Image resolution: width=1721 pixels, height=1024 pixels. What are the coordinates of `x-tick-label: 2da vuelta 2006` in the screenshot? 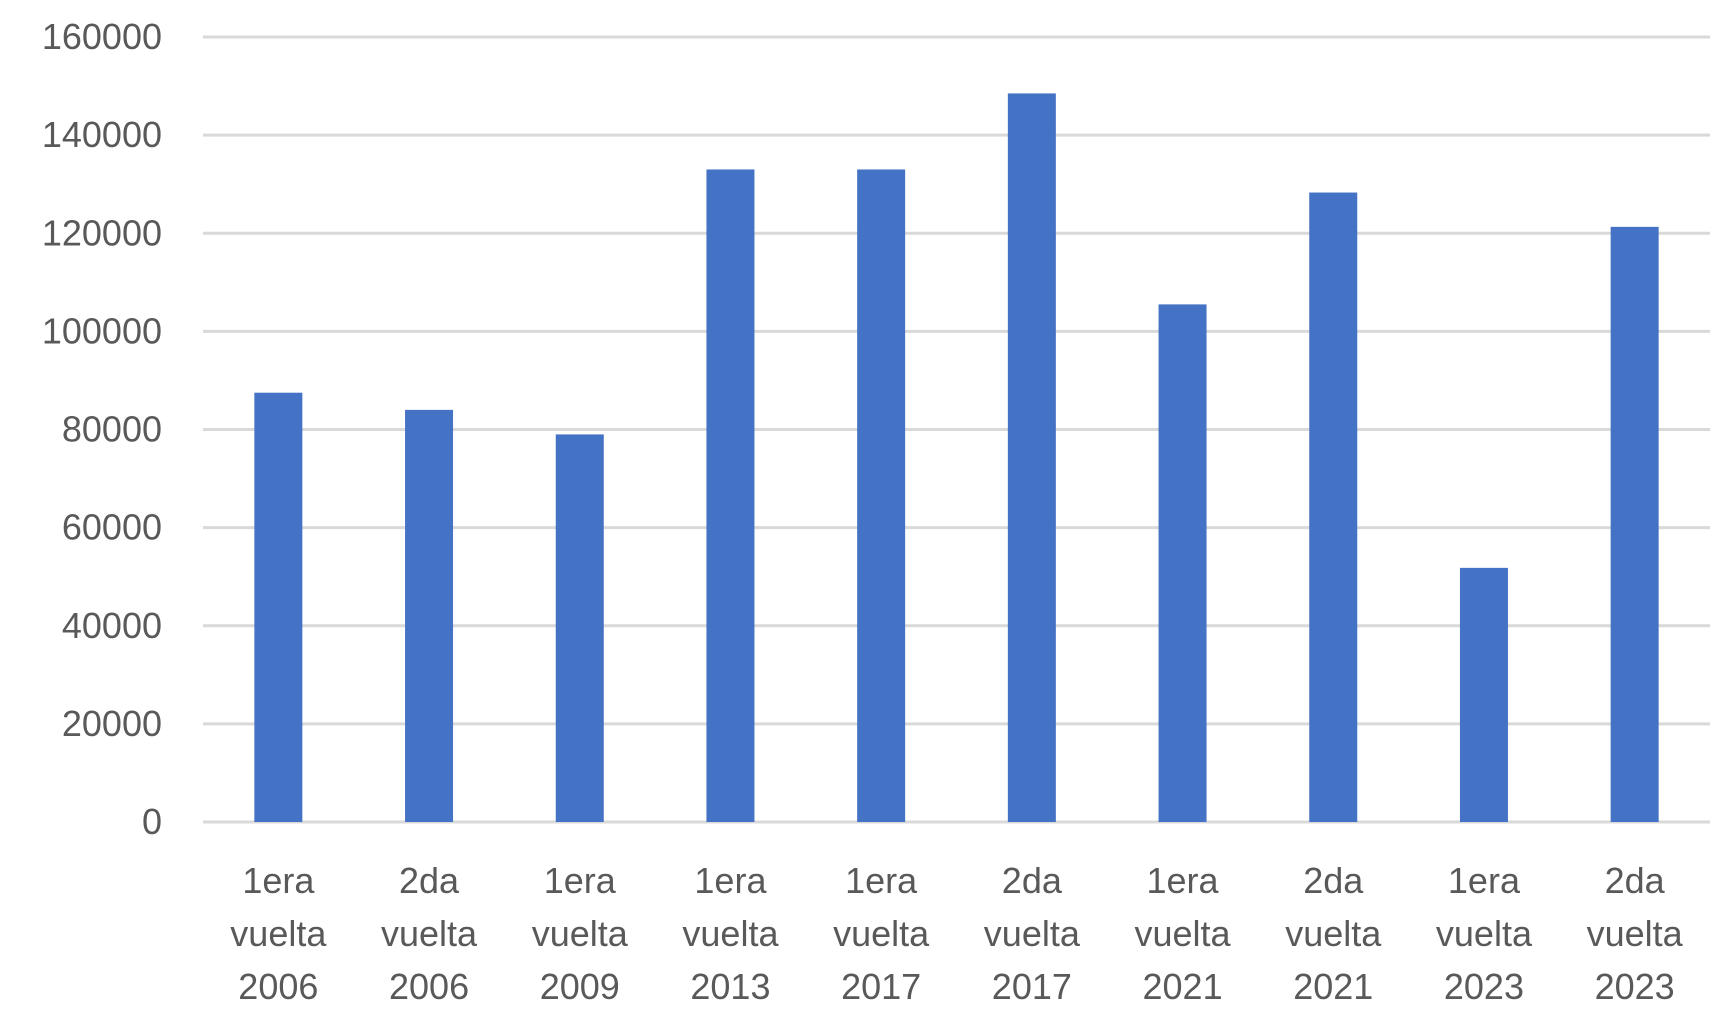 It's located at (429, 933).